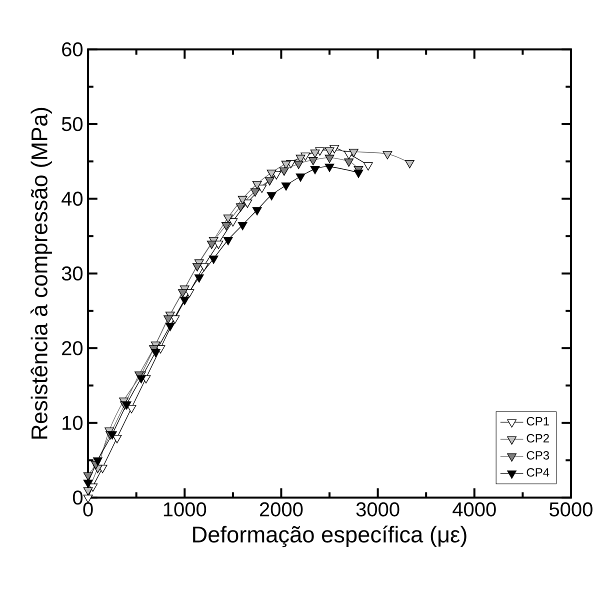 Image resolution: width=603 pixels, height=592 pixels. Describe the element at coordinates (72, 348) in the screenshot. I see `y-tick-label: 20` at that location.